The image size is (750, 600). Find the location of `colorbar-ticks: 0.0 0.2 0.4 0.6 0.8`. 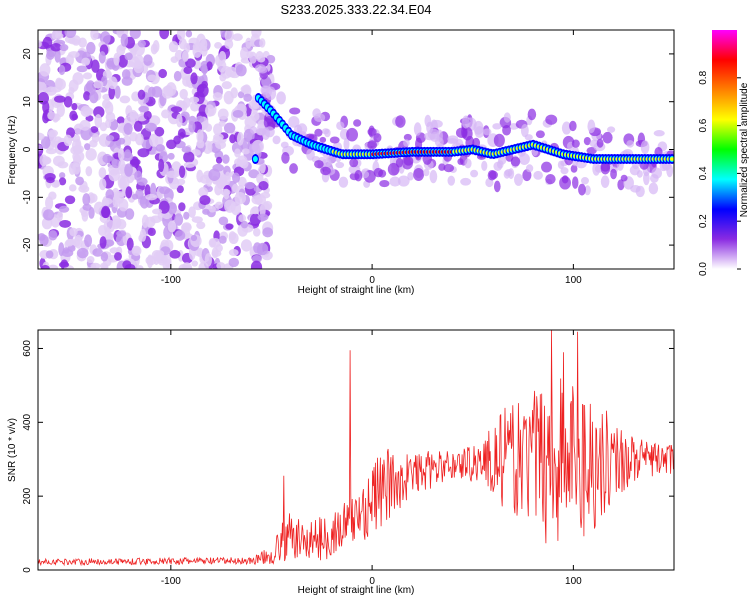

colorbar-ticks: 0.0 0.2 0.4 0.6 0.8 is located at coordinates (719, 173).